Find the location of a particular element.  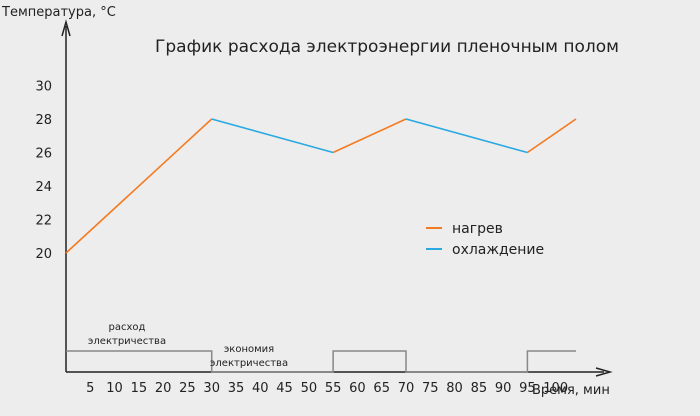

x-tick-label: 55 is located at coordinates (333, 388).